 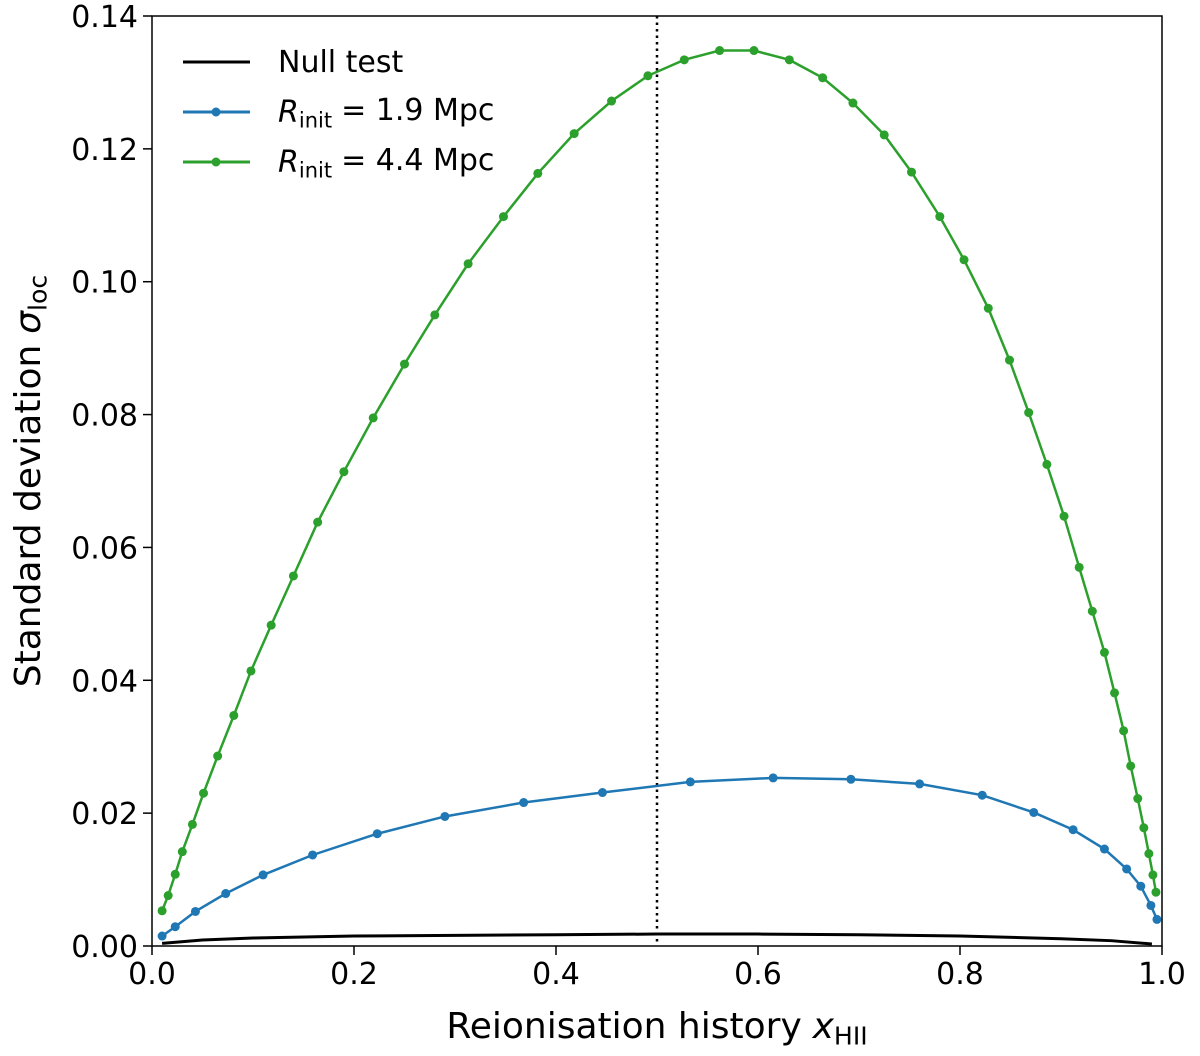 I want to click on y-tick-label: 0.00, so click(x=104, y=947).